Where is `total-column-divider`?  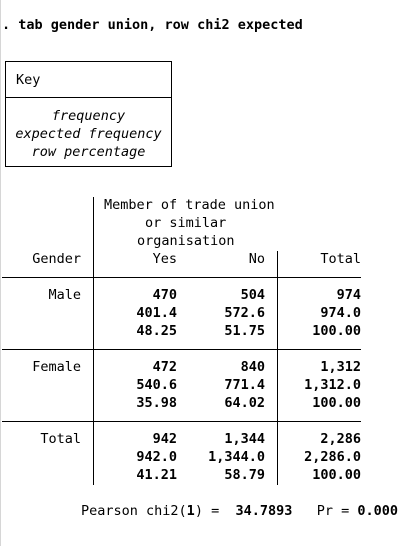 total-column-divider is located at coordinates (277, 368).